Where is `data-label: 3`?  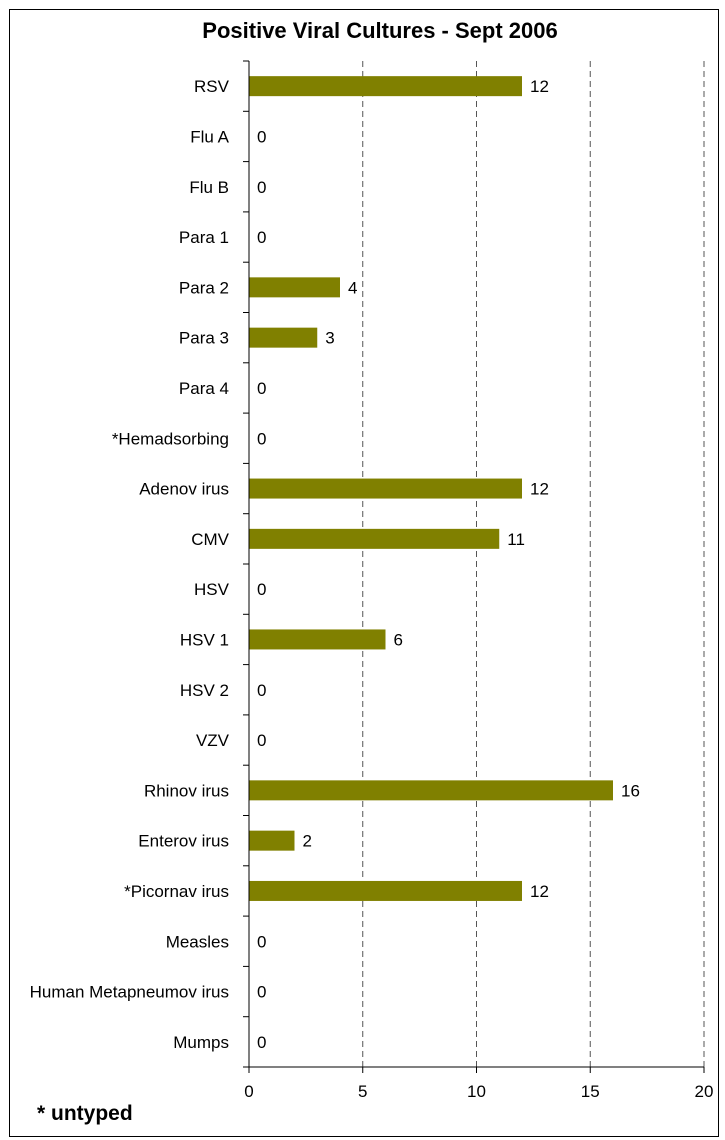 data-label: 3 is located at coordinates (329, 338).